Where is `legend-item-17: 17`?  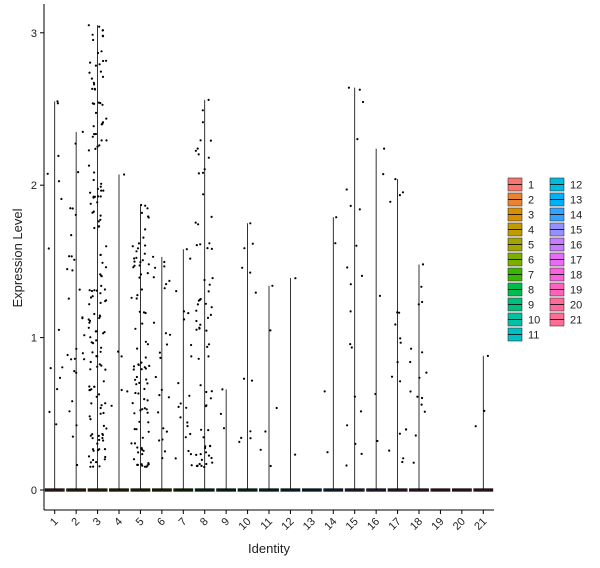 legend-item-17: 17 is located at coordinates (565, 259).